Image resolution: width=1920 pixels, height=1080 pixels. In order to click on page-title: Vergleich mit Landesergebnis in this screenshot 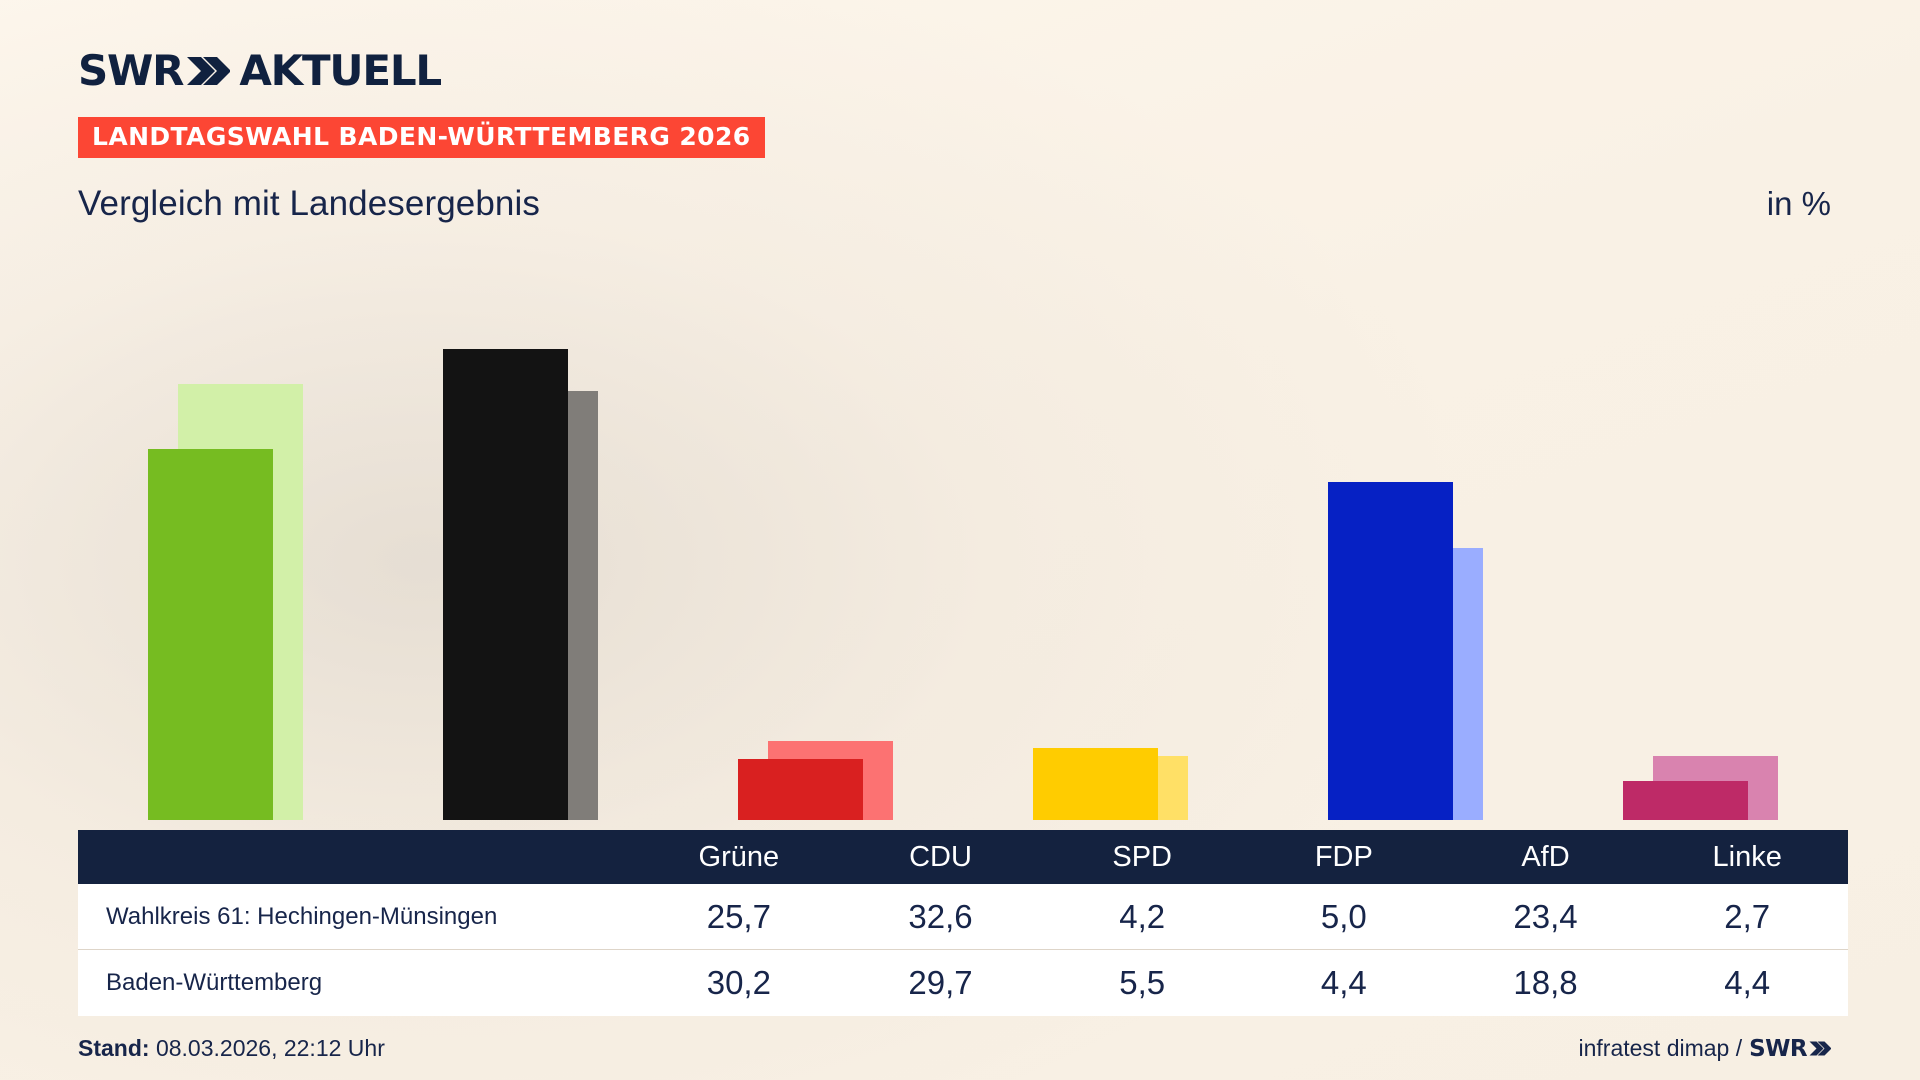, I will do `click(309, 204)`.